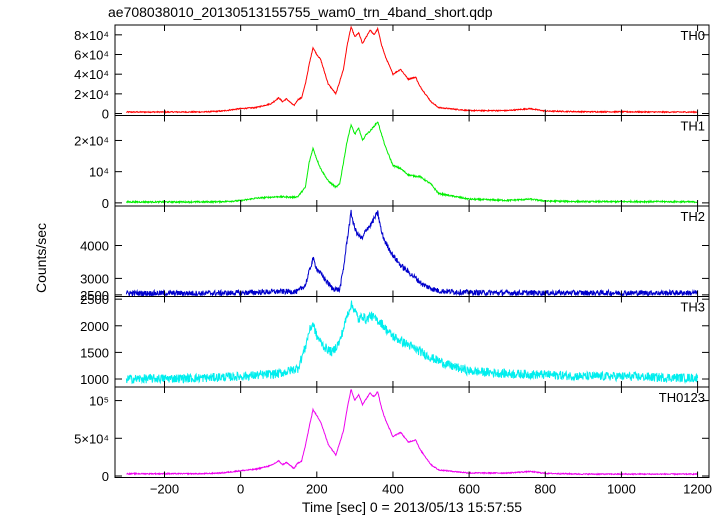 This screenshot has width=724, height=516. I want to click on series-line-th0, so click(412, 69).